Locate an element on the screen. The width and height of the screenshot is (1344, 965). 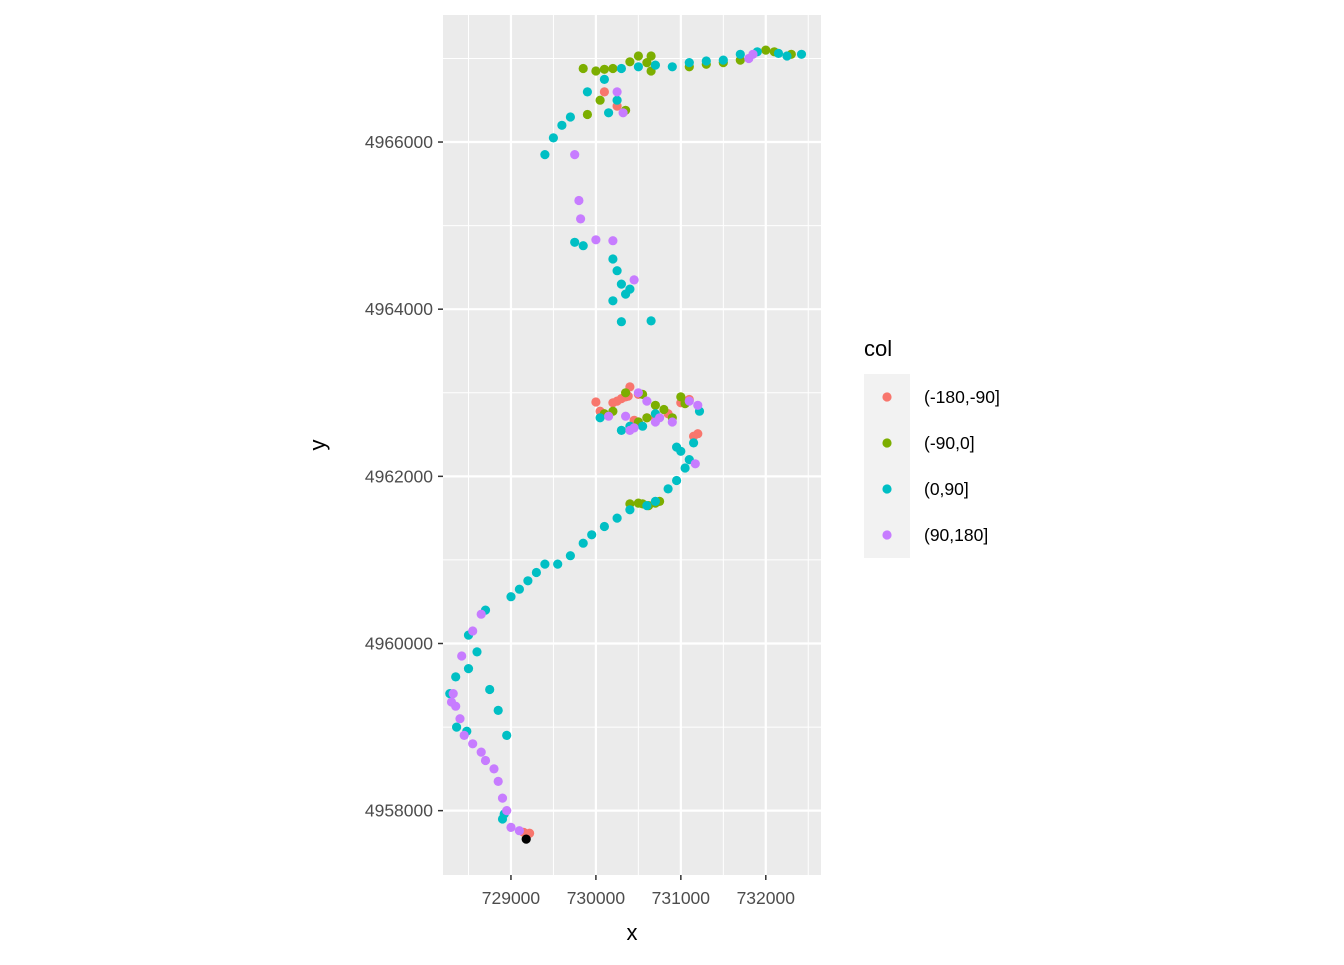
legend-title: col is located at coordinates (878, 348).